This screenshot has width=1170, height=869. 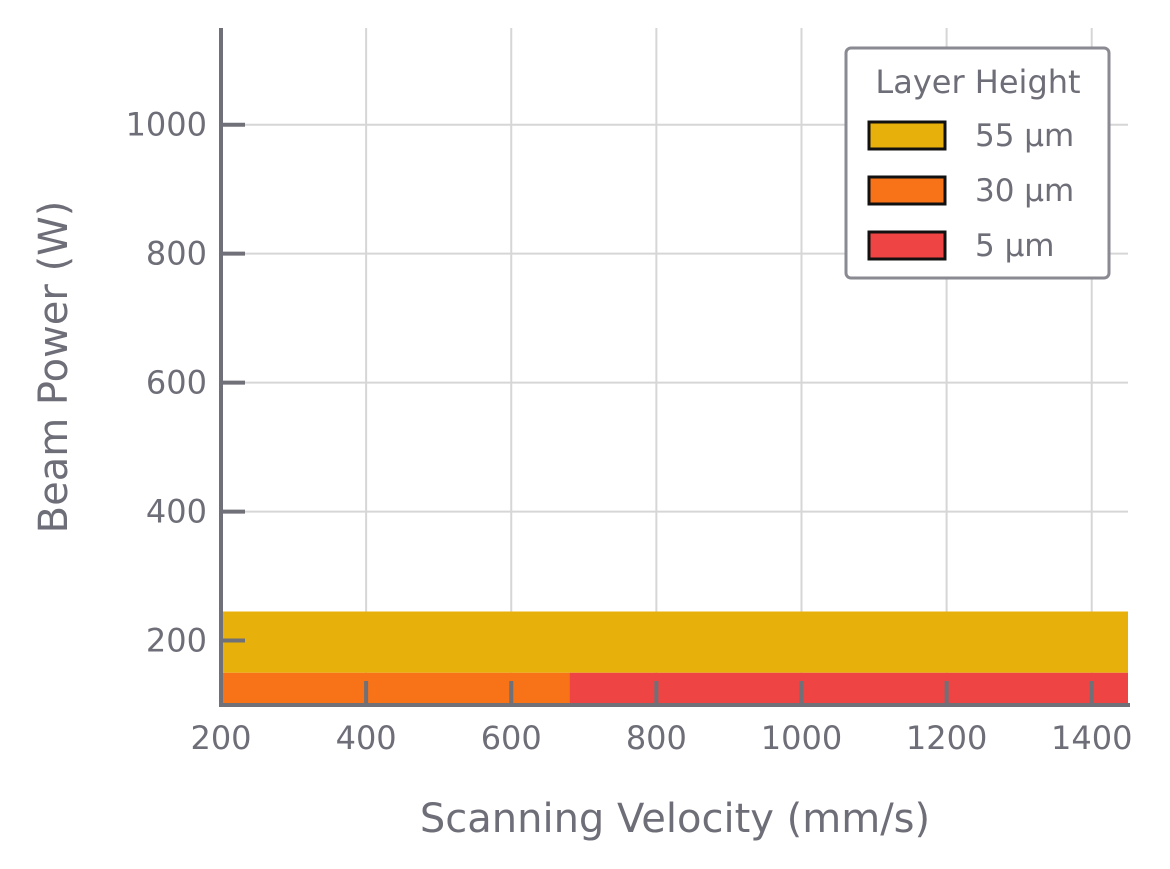 I want to click on data-regions, so click(x=674, y=658).